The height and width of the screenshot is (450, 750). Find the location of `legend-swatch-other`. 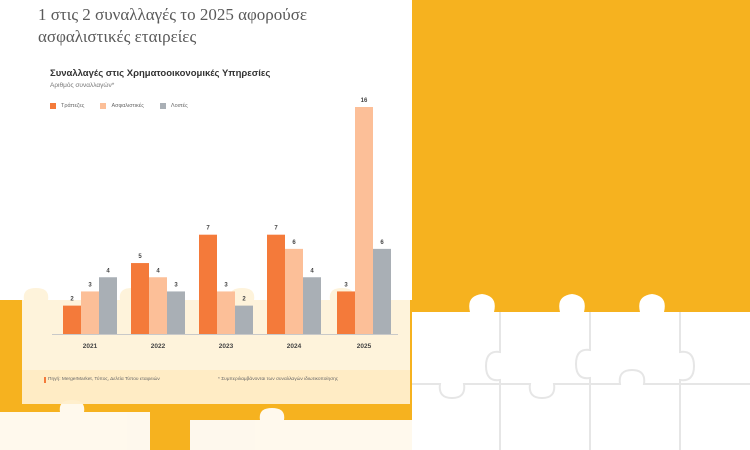

legend-swatch-other is located at coordinates (162, 106).